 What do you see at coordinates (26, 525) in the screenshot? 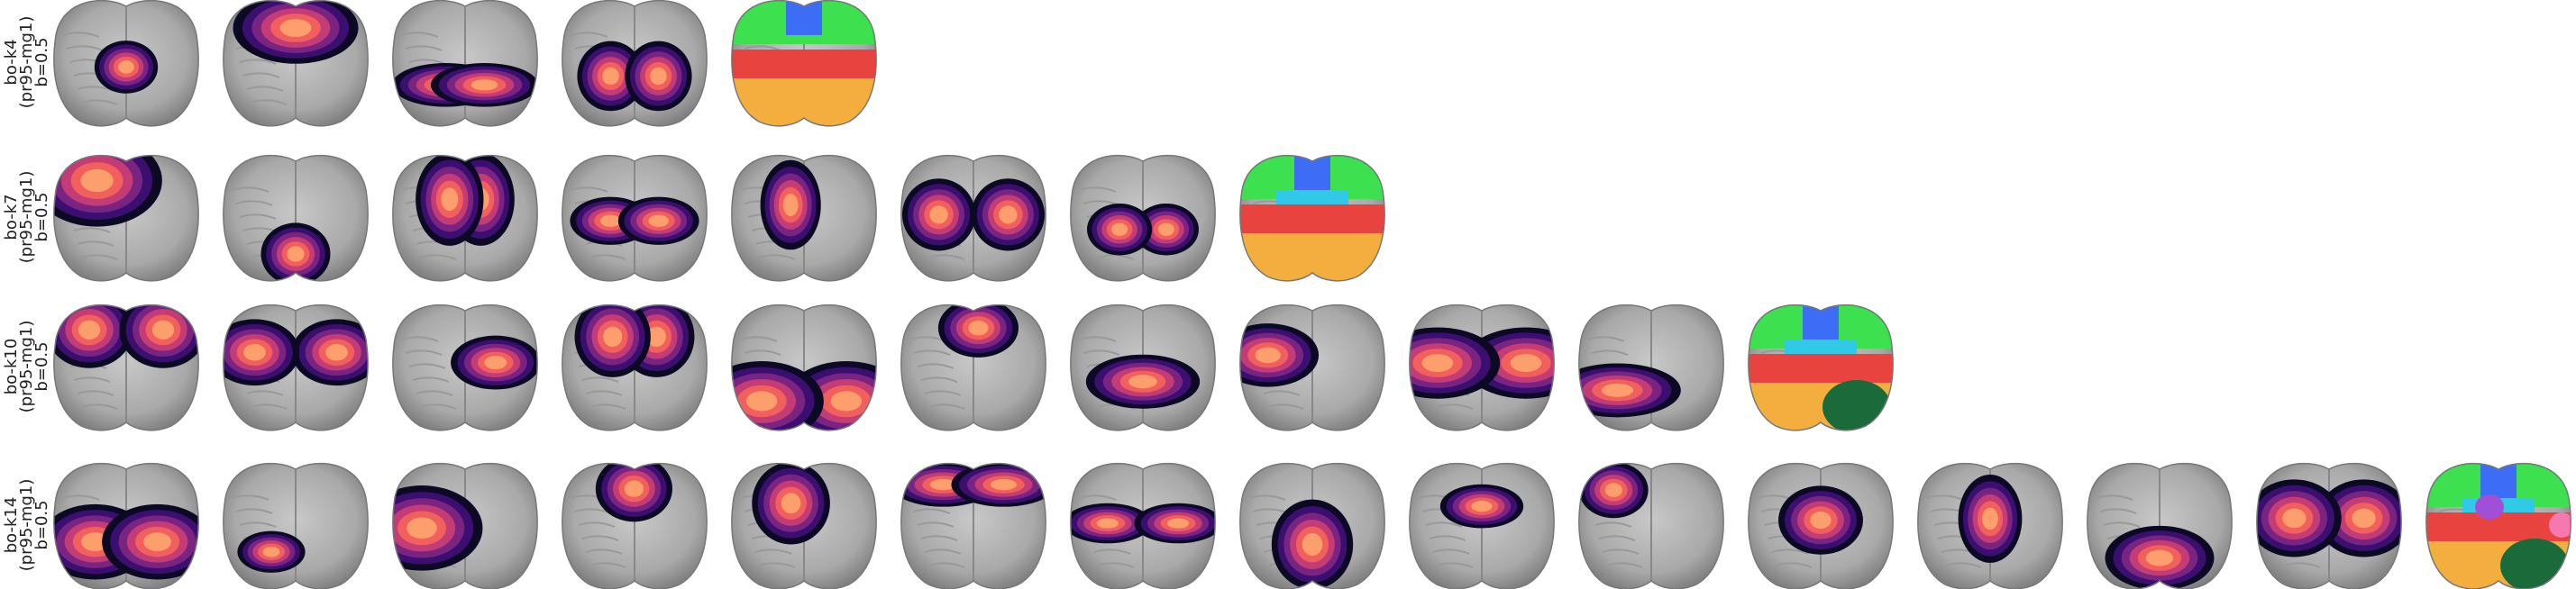
I see `row-label: bo-k14(pr95-mg1)b=0.5` at bounding box center [26, 525].